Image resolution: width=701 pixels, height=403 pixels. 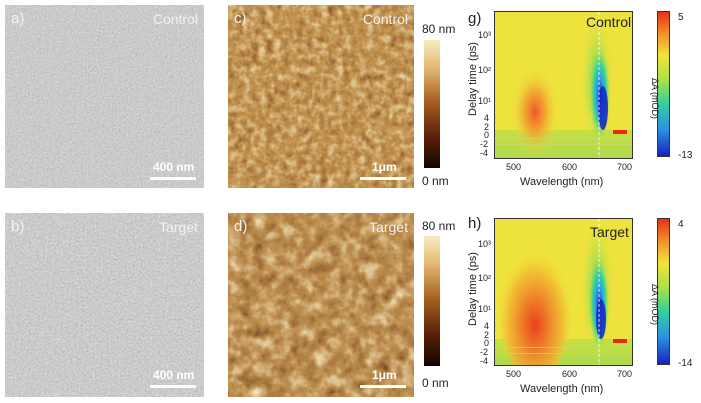 What do you see at coordinates (475, 223) in the screenshot?
I see `panel-label-h: h)` at bounding box center [475, 223].